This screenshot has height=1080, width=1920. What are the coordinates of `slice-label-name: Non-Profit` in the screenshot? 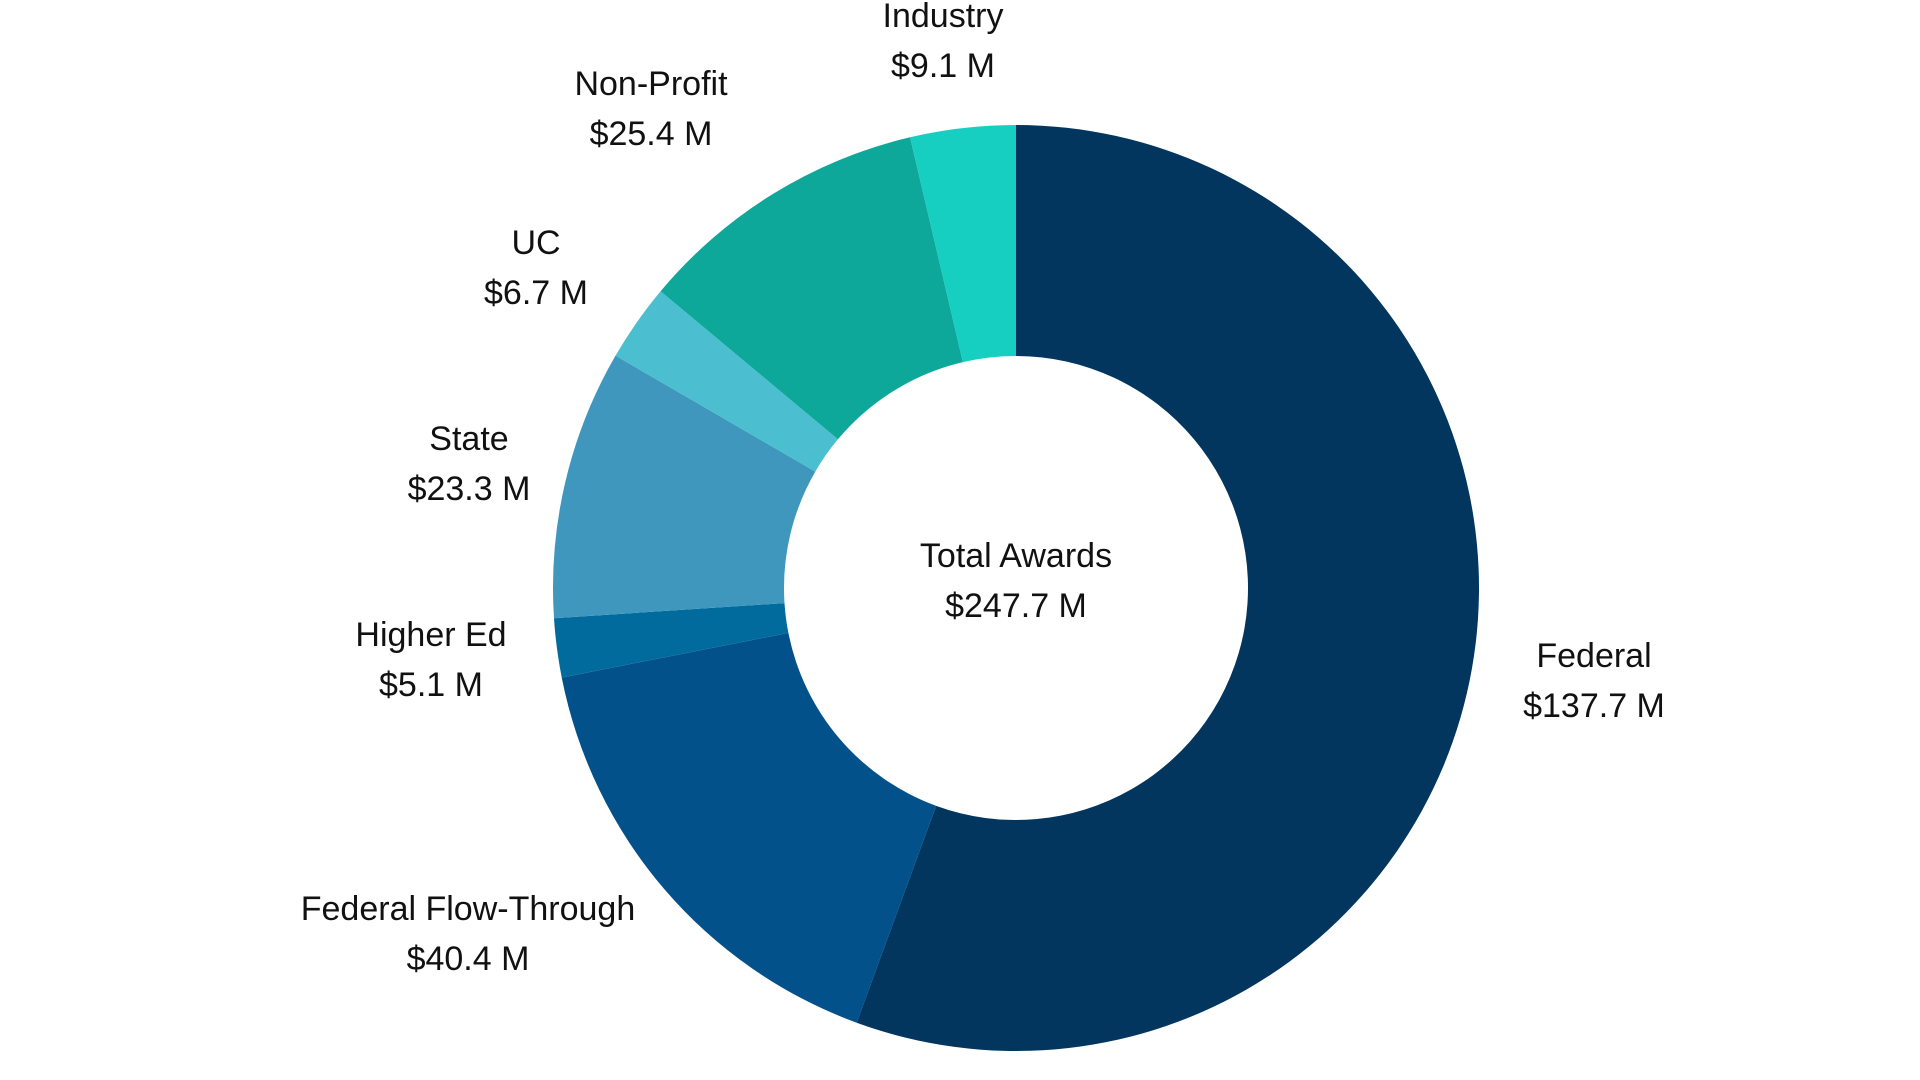 It's located at (651, 84).